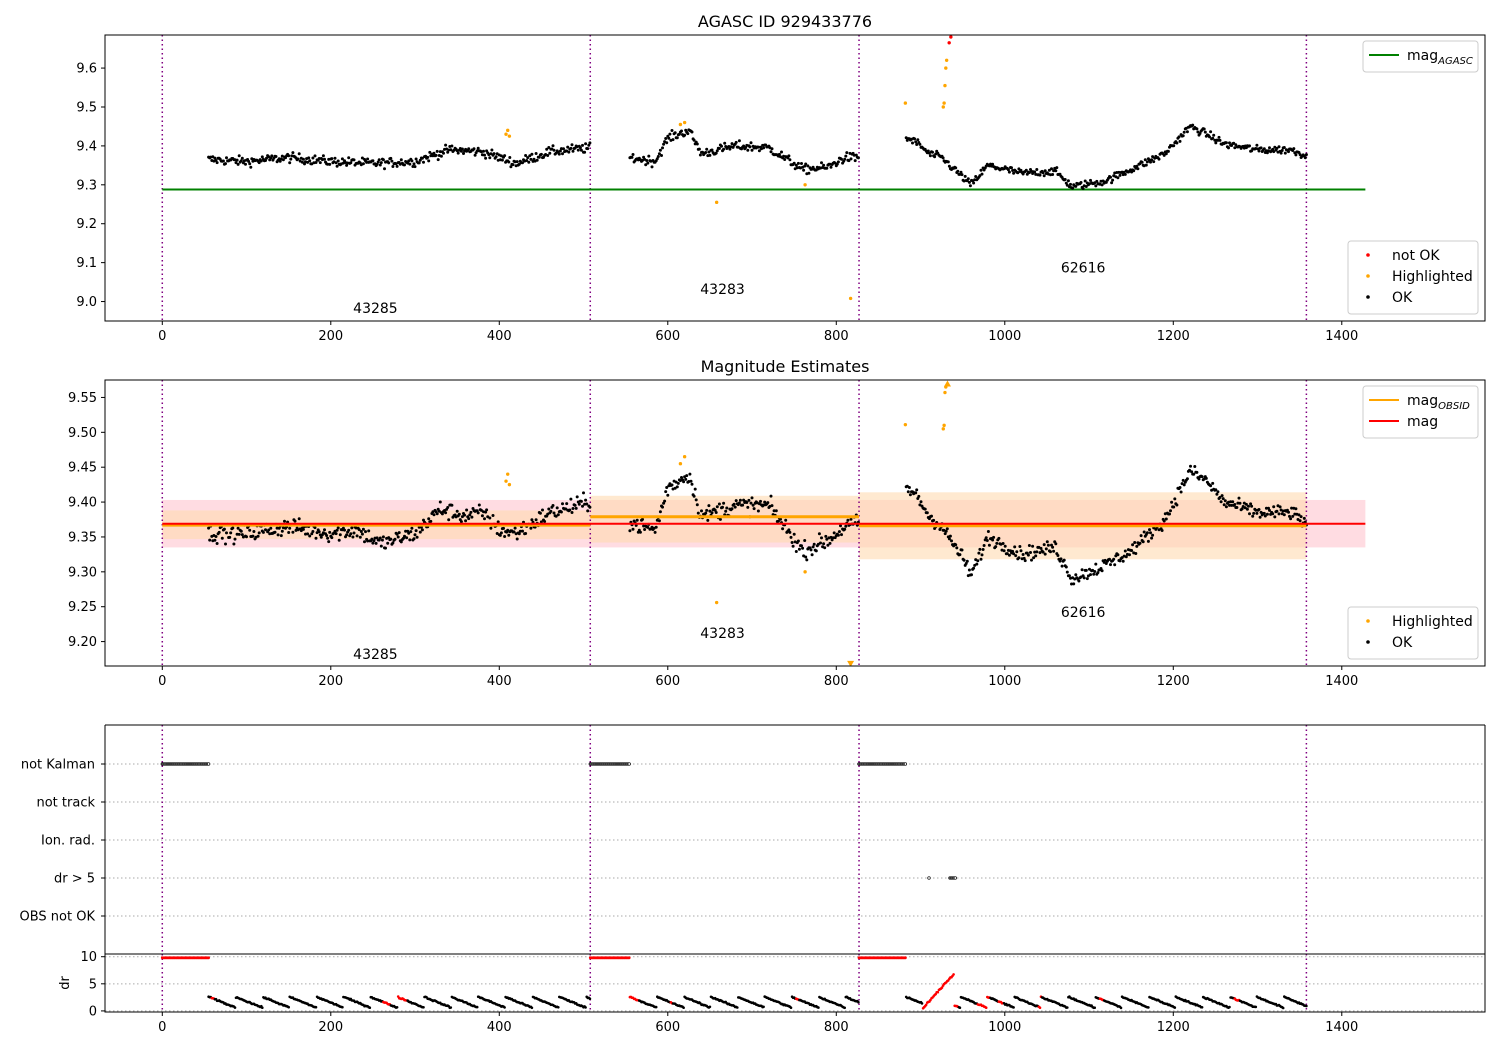  What do you see at coordinates (93, 984) in the screenshot?
I see `y-tick-label: 5` at bounding box center [93, 984].